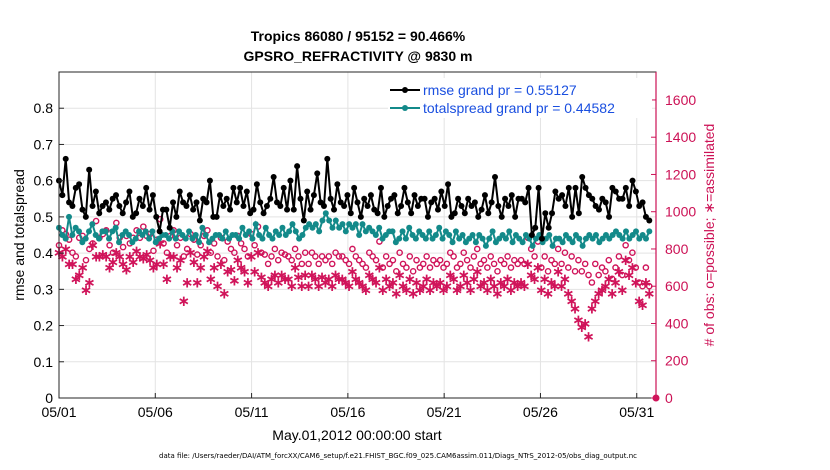 The height and width of the screenshot is (470, 830). I want to click on chart-title-line1: Tropics 86080 / 95152 = 90.466%, so click(358, 36).